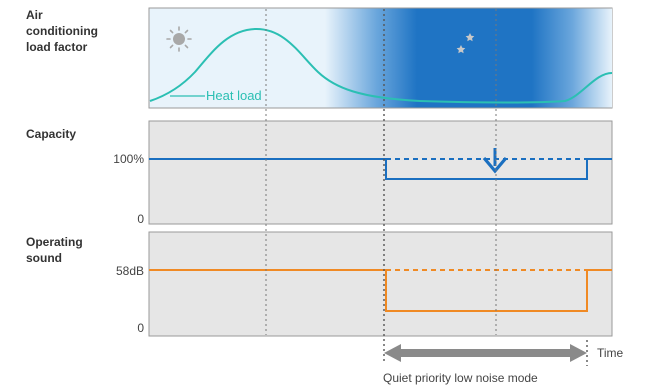 The width and height of the screenshot is (653, 389). I want to click on sun-icon, so click(179, 39).